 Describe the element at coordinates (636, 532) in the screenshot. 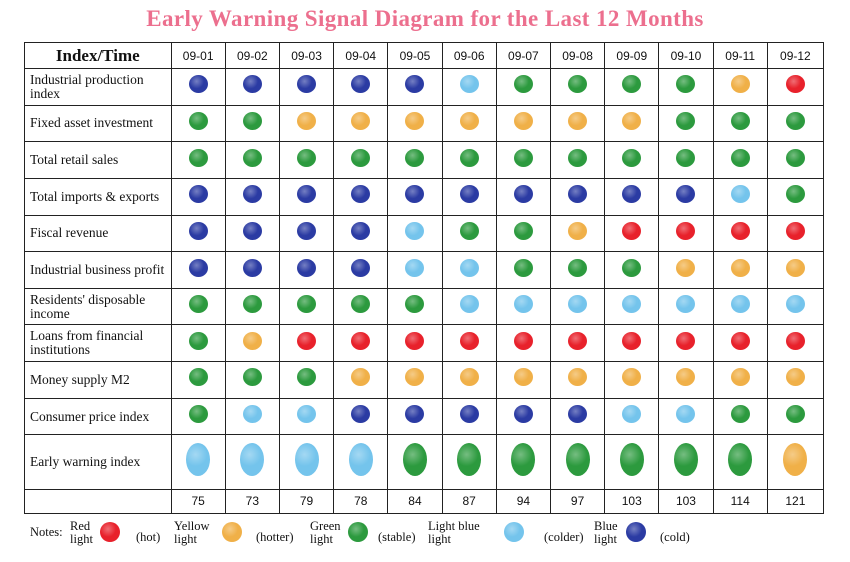

I see `legend-swatch-blue` at that location.